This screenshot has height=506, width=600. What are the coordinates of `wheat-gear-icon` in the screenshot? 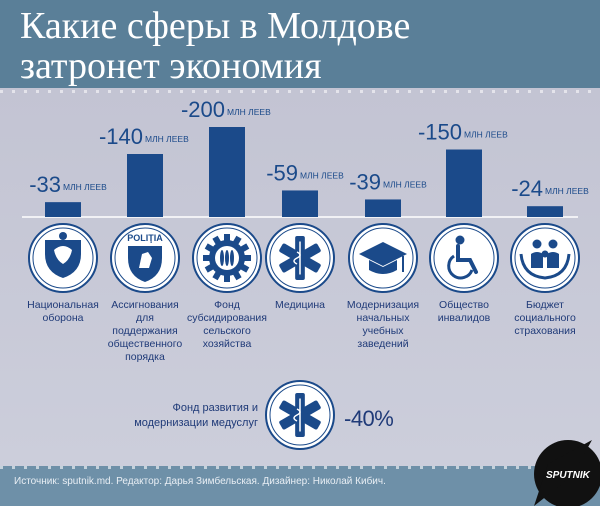 It's located at (227, 258).